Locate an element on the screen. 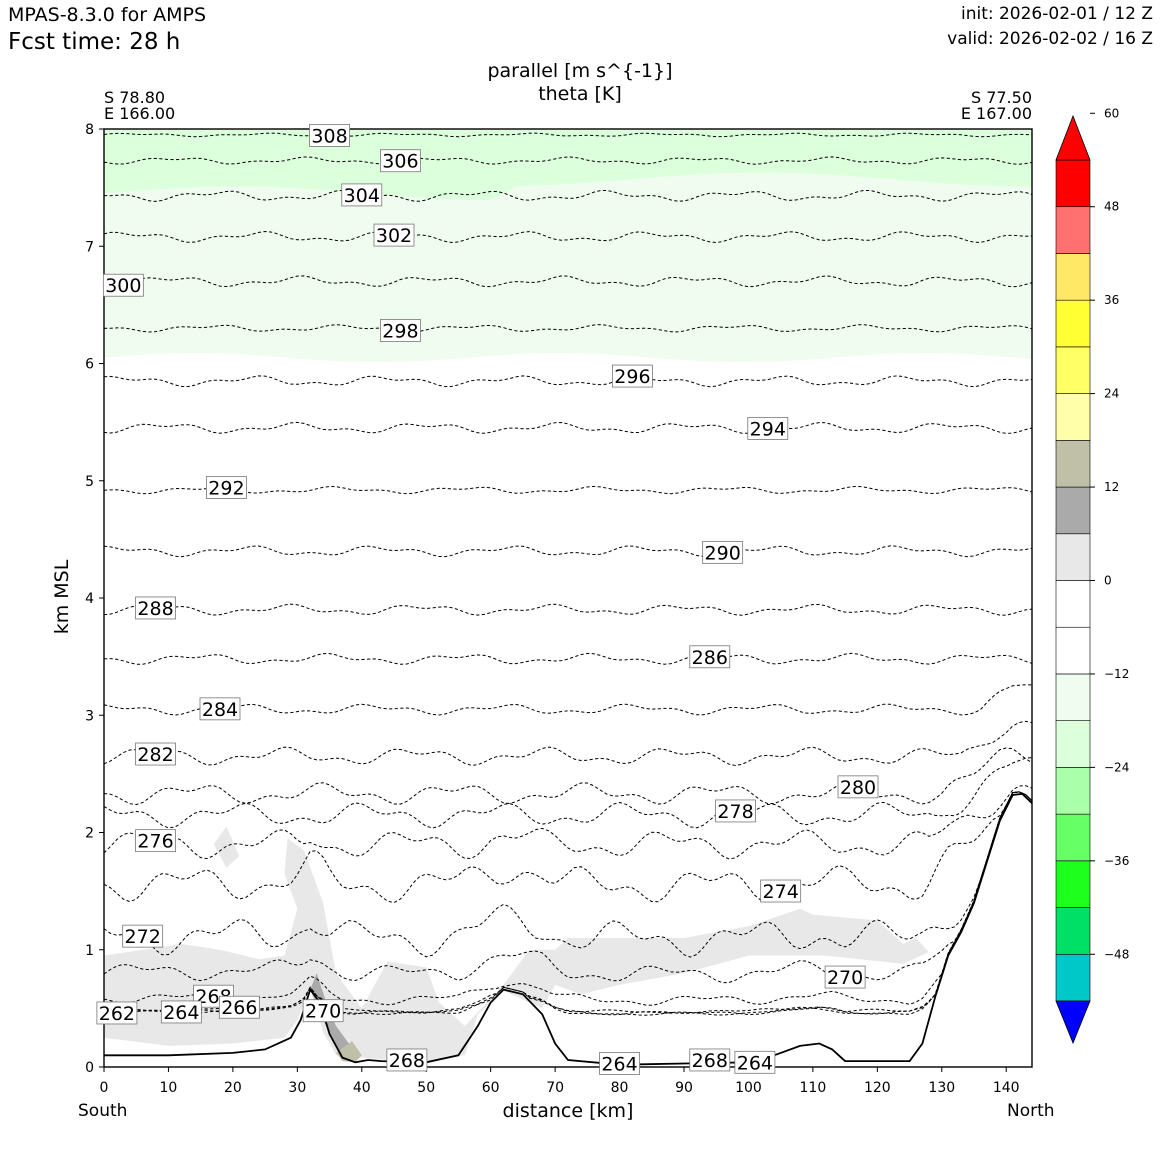 Image resolution: width=1160 pixels, height=1160 pixels. colorbar-tick-label-60: 60 is located at coordinates (1111, 113).